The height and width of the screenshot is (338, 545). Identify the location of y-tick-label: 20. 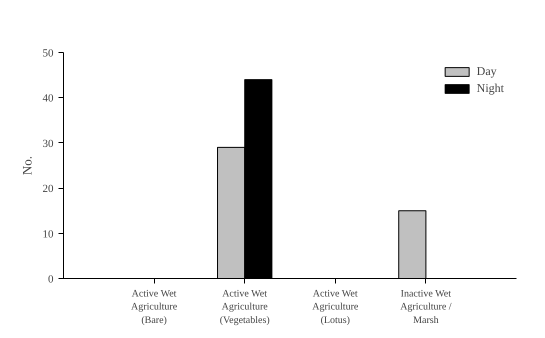
(48, 189).